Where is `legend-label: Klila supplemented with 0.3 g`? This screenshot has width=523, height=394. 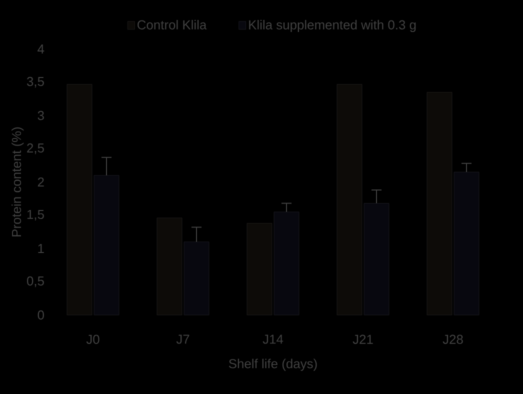 legend-label: Klila supplemented with 0.3 g is located at coordinates (332, 26).